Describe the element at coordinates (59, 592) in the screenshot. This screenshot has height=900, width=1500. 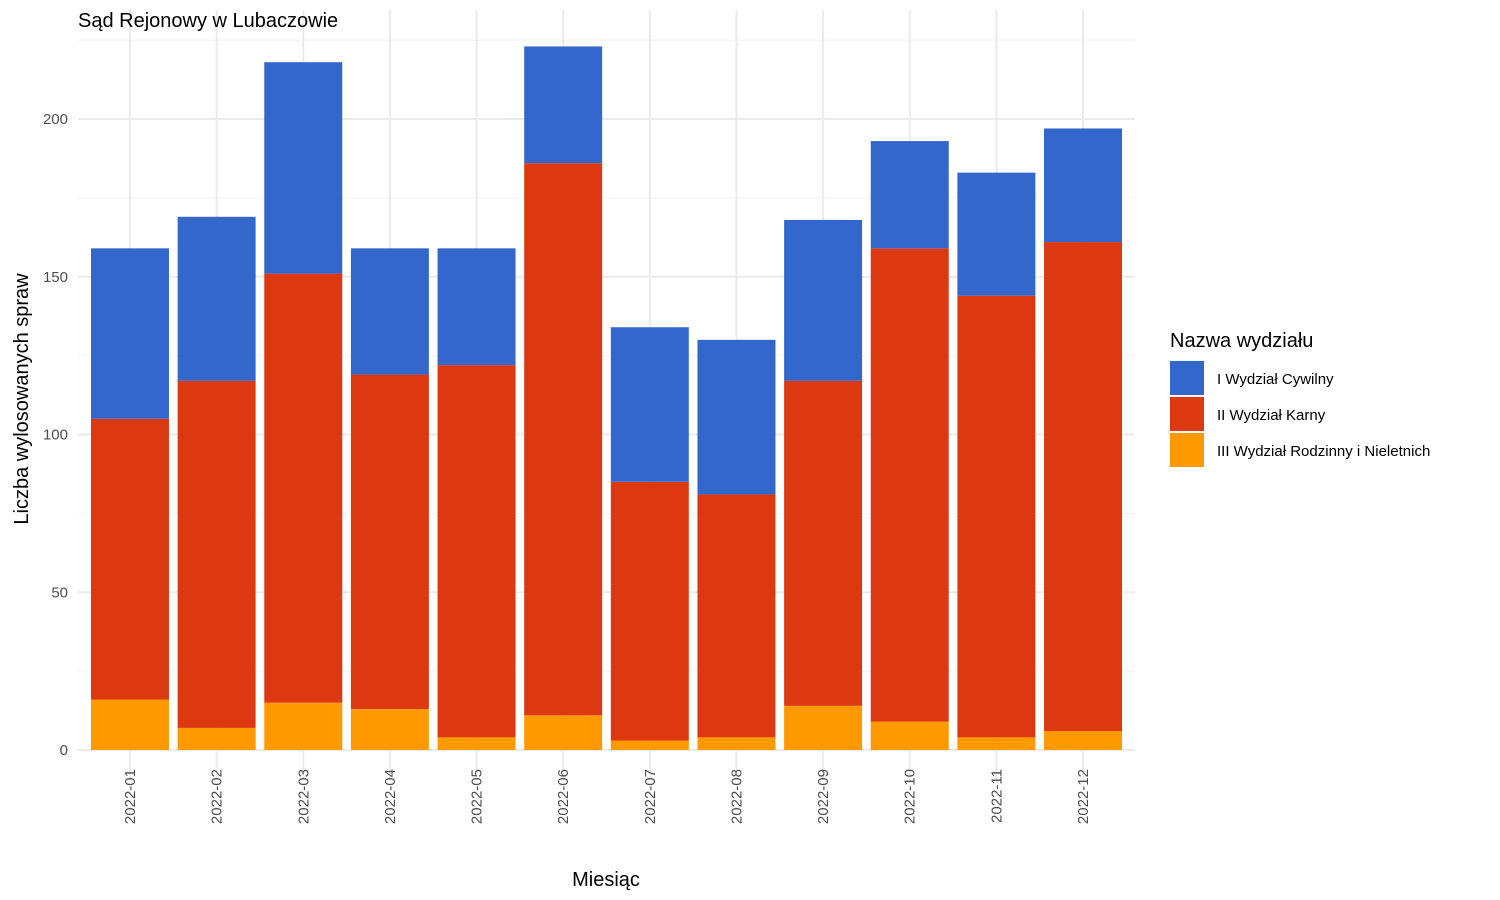
I see `y-tick-label: 50` at that location.